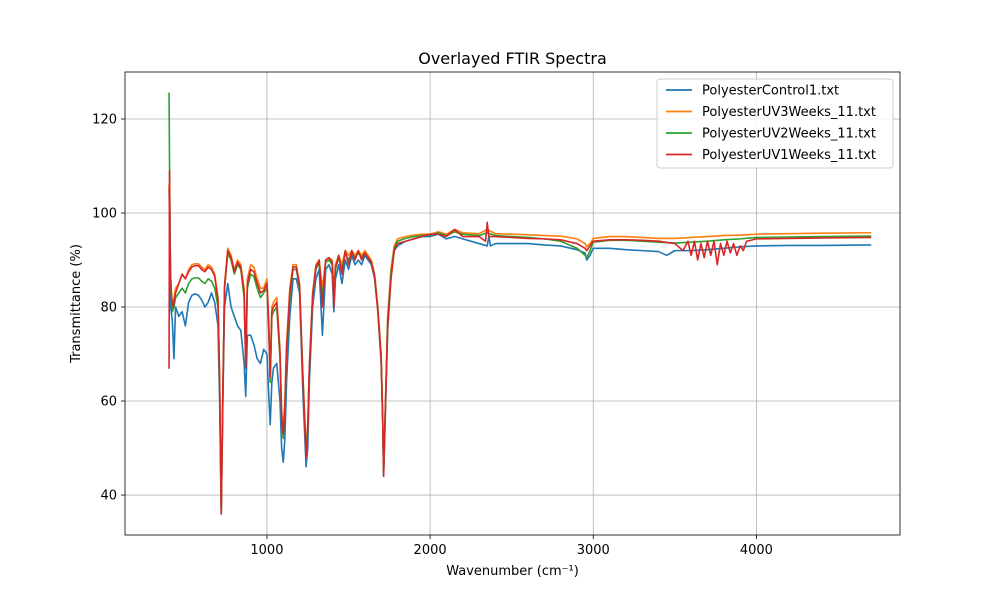 This screenshot has width=1000, height=604. Describe the element at coordinates (789, 112) in the screenshot. I see `legend-label: PolyesterUV3Weeks_11.txt` at that location.